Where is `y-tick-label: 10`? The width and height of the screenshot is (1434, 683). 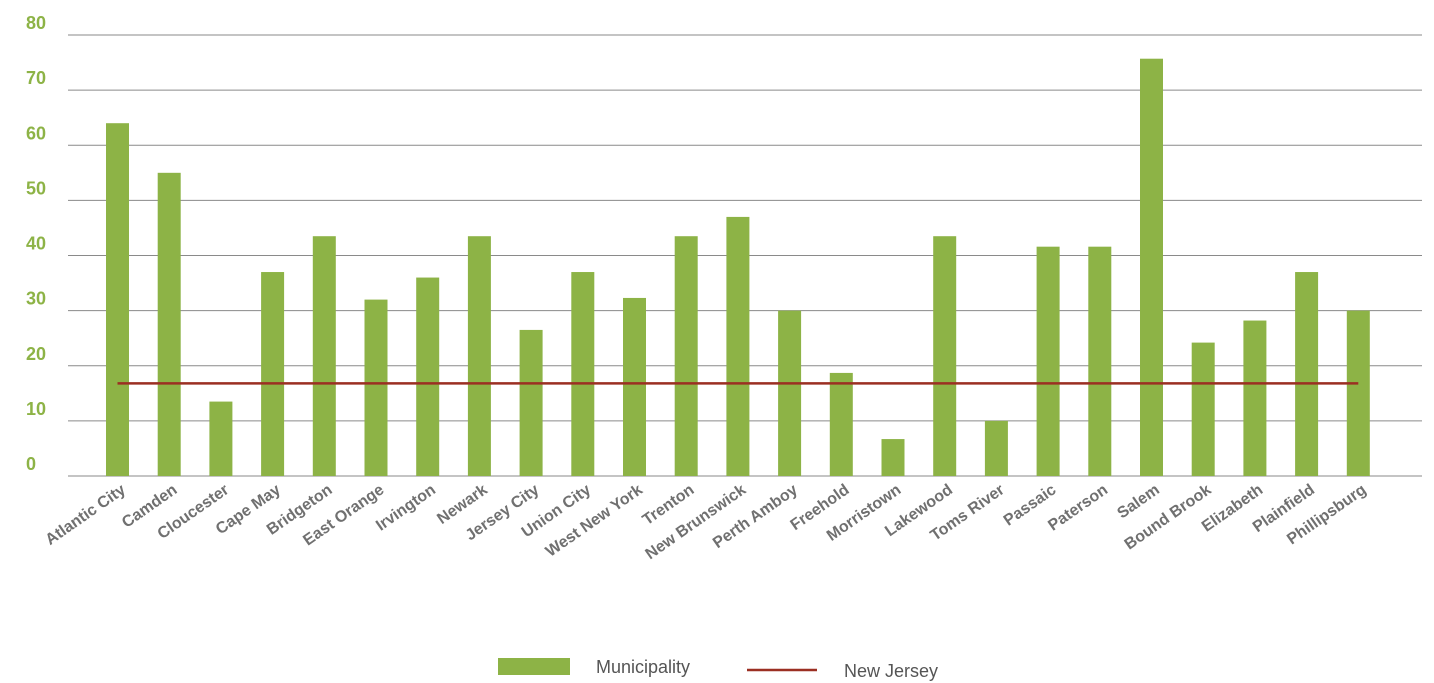
y-tick-label: 10 is located at coordinates (36, 409).